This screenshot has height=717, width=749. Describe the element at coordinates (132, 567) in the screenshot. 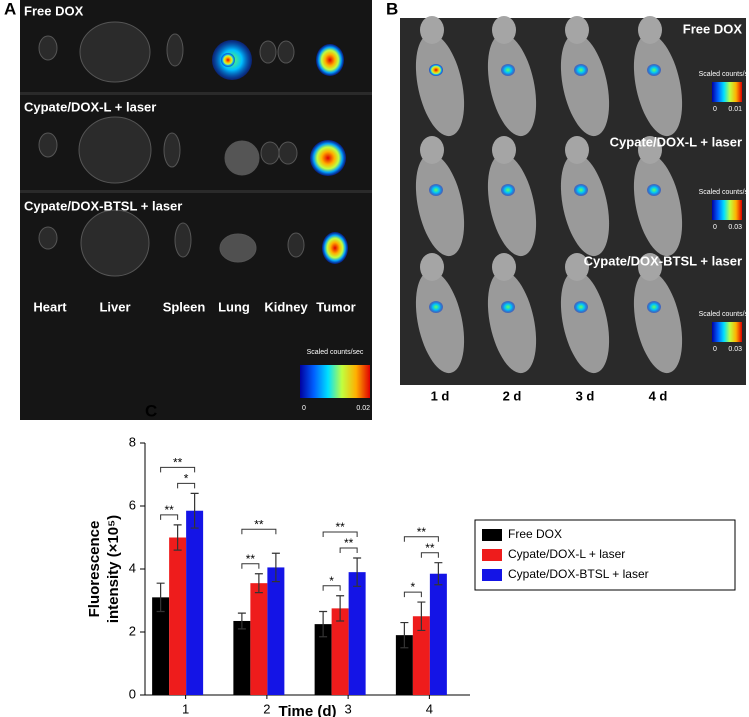

I see `y-tick-label: 4` at that location.